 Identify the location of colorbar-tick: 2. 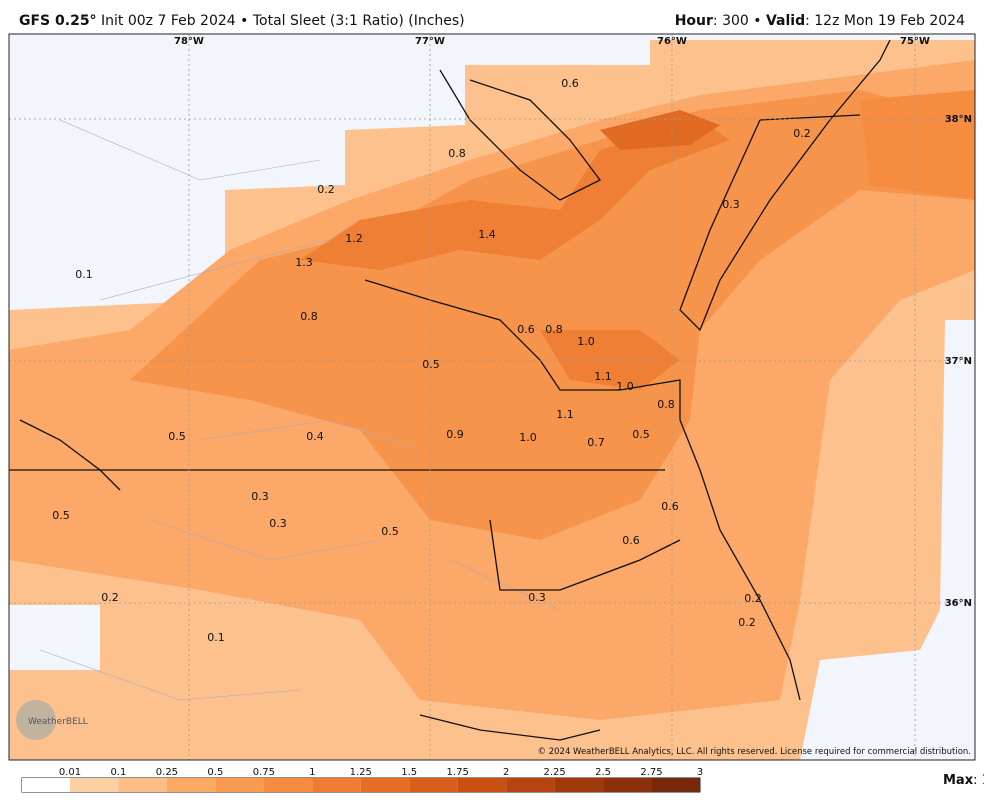
(506, 772).